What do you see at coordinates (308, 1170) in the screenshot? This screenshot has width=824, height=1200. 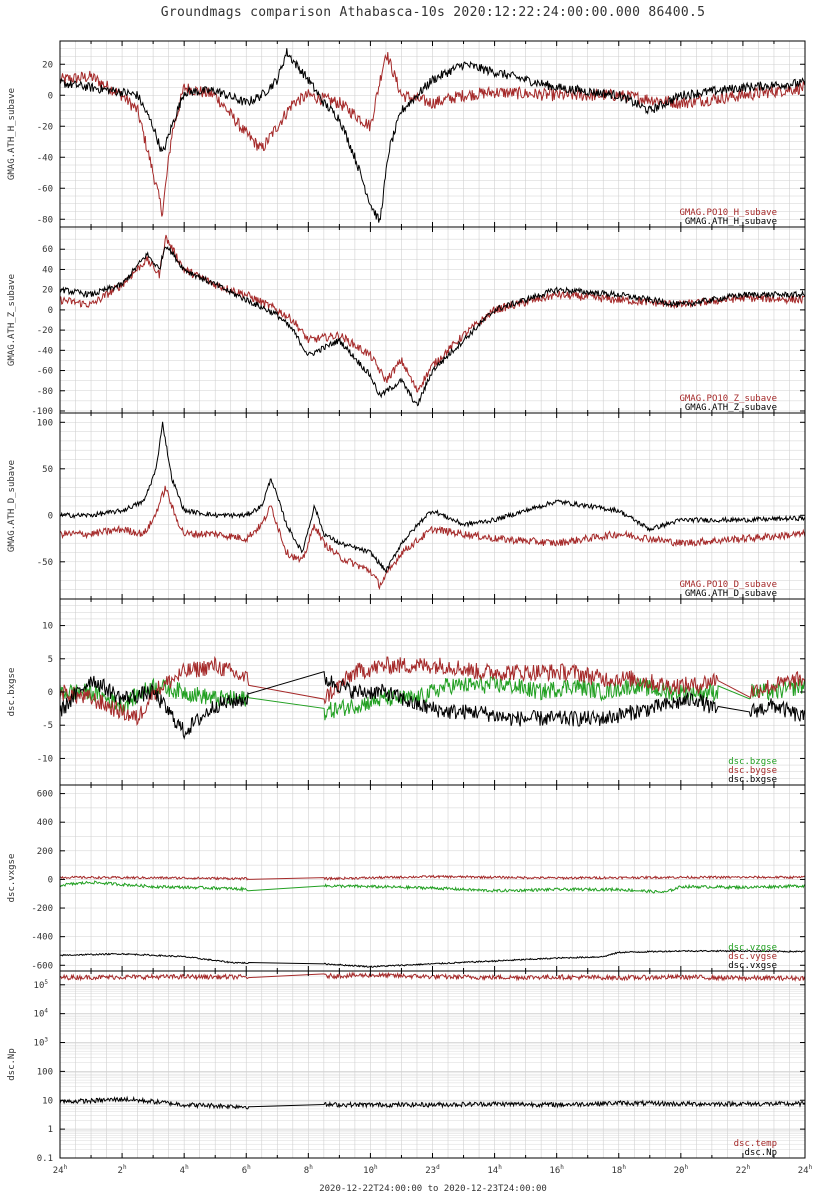 I see `x-tick-label: 8h` at bounding box center [308, 1170].